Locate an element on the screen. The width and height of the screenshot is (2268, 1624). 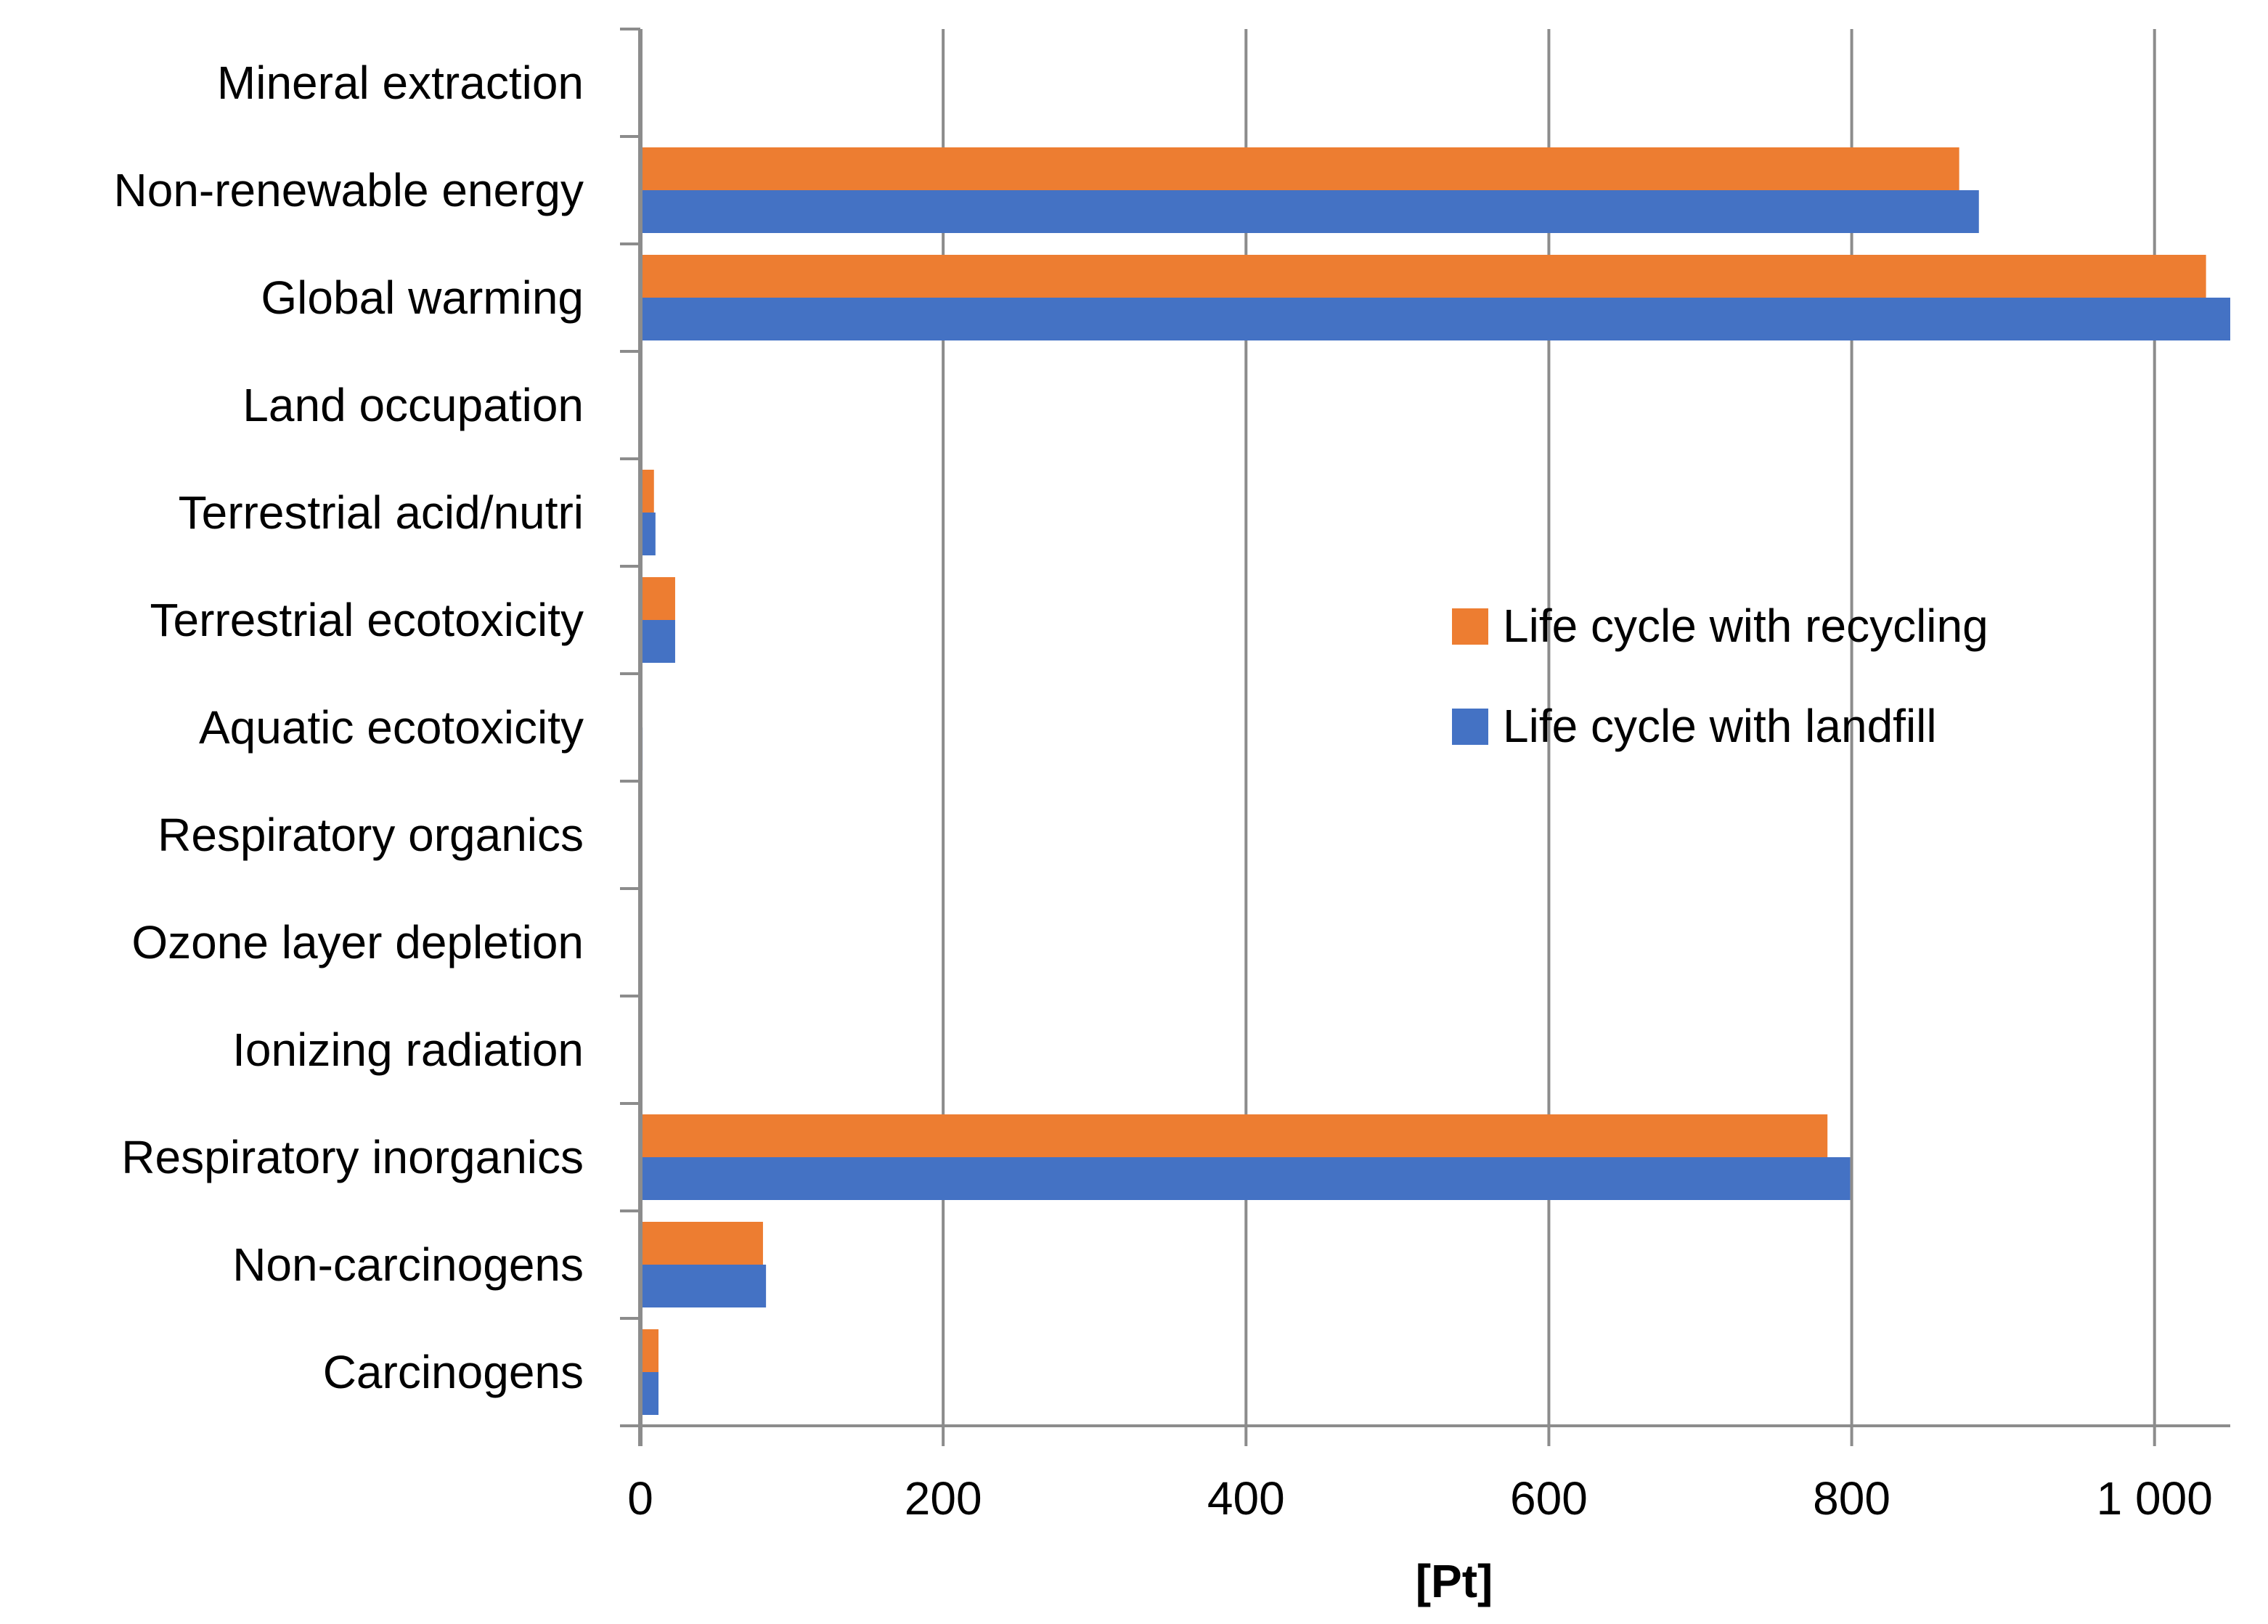
legend-label-landfill: Life cycle with landfill is located at coordinates (1720, 726).